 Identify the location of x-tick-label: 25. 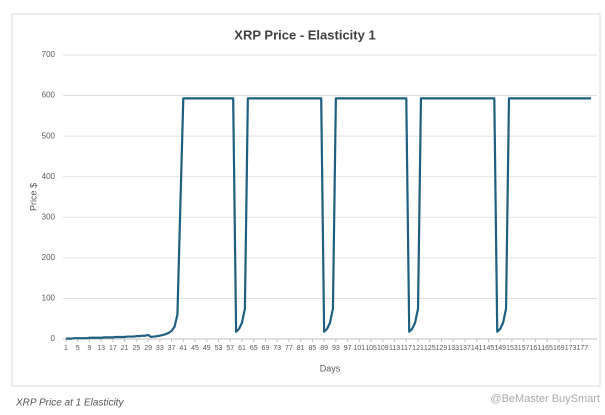
(136, 348).